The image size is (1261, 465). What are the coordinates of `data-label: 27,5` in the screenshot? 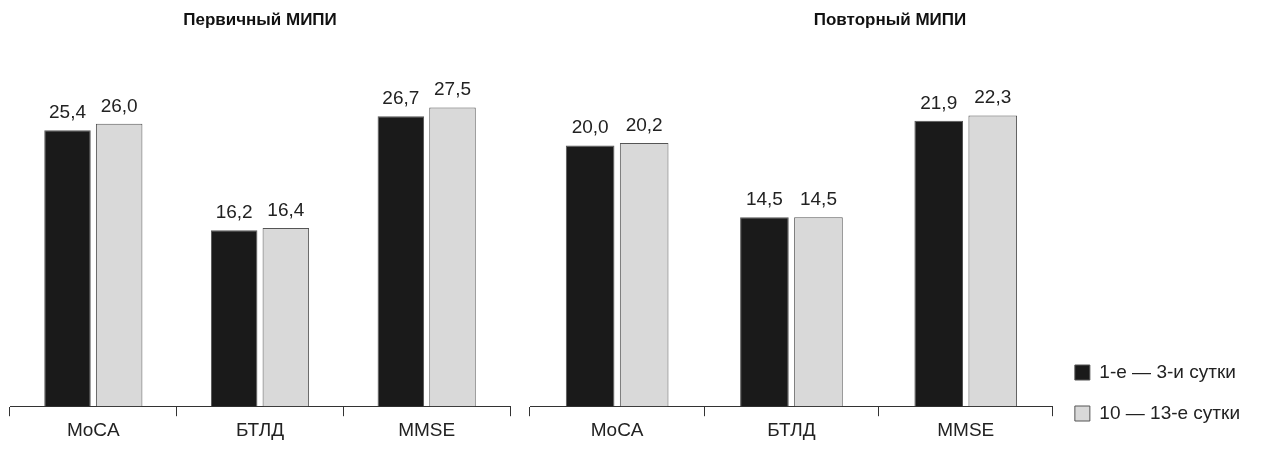 It's located at (452, 89).